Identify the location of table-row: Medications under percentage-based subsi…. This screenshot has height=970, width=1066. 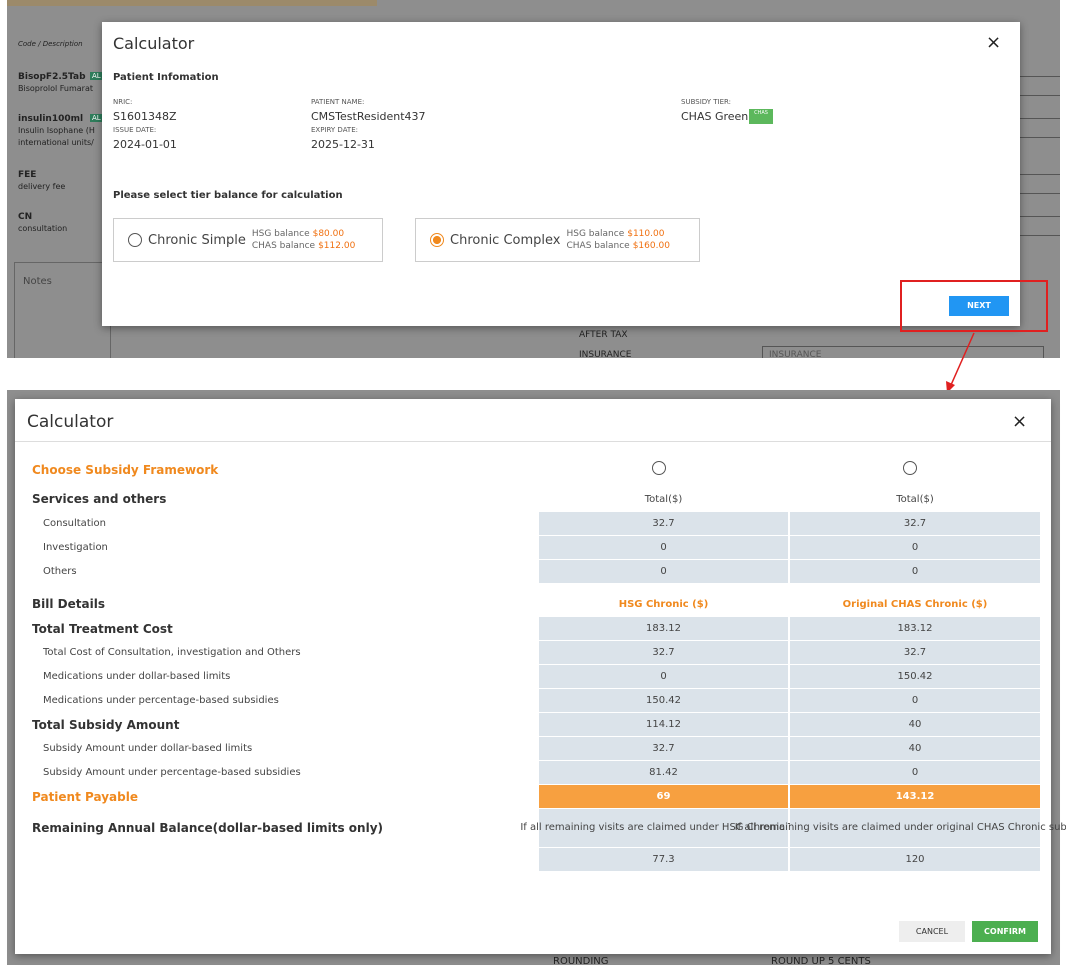
(536, 700).